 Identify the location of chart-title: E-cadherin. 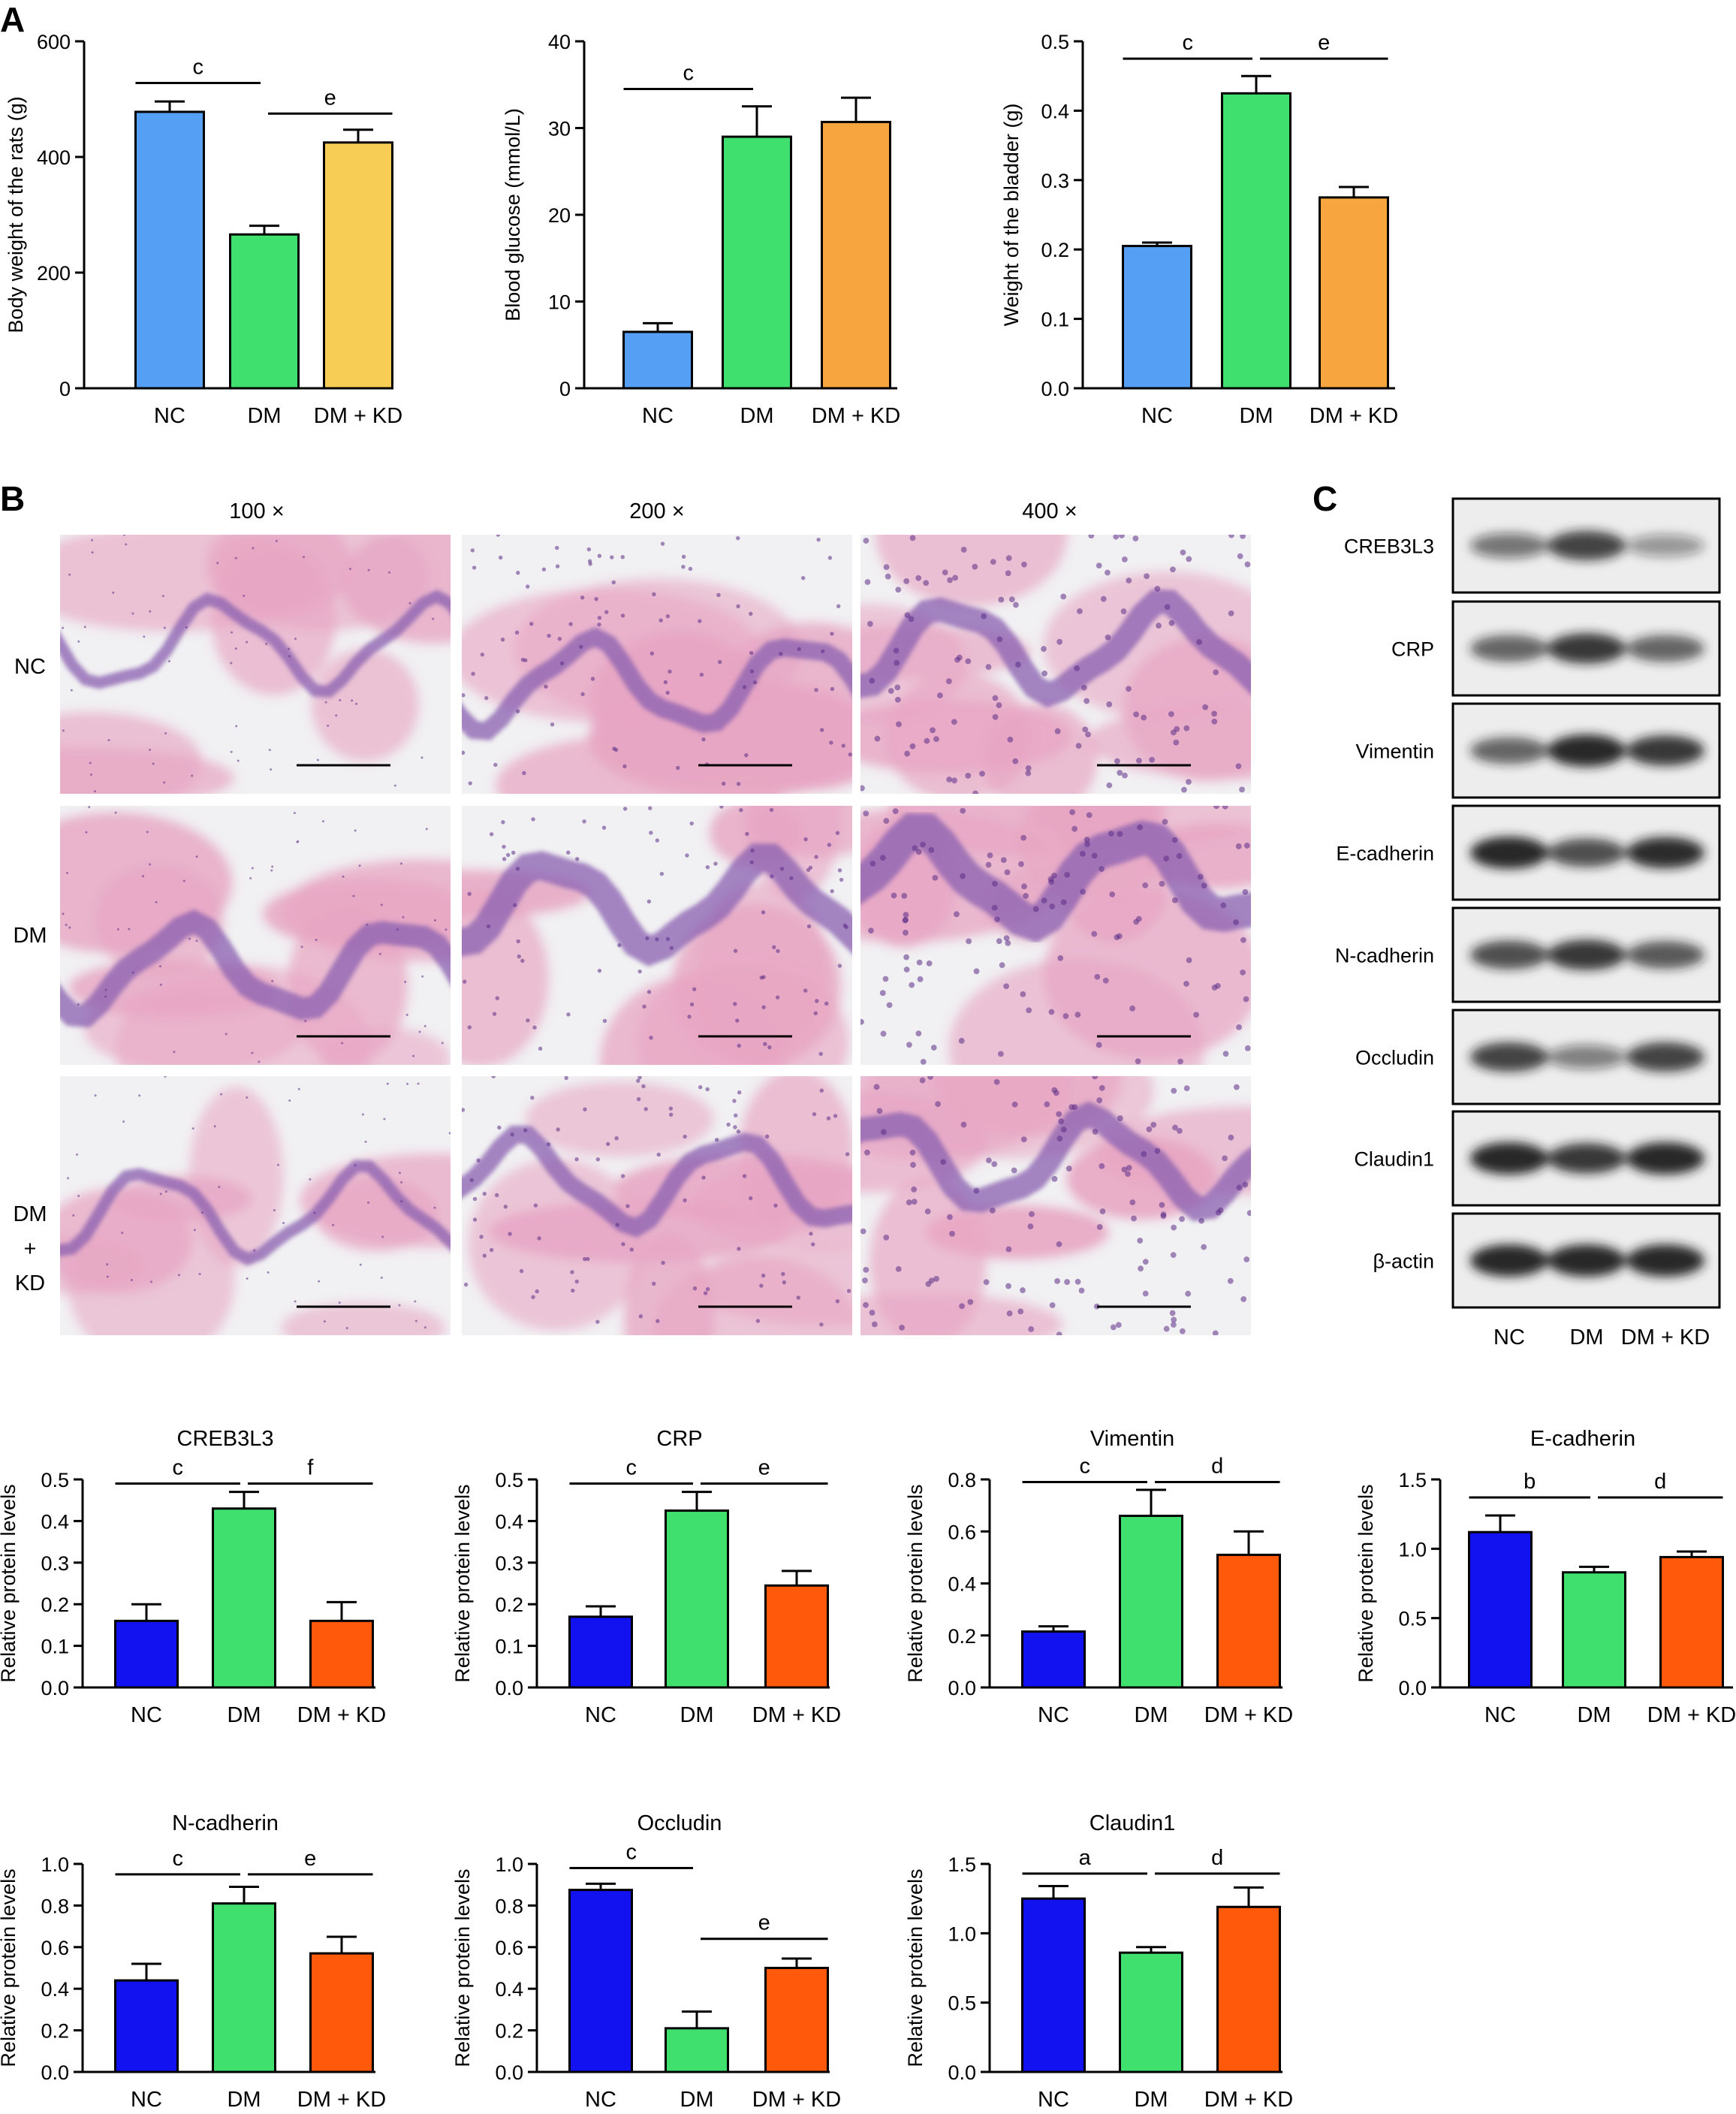
(1582, 1439).